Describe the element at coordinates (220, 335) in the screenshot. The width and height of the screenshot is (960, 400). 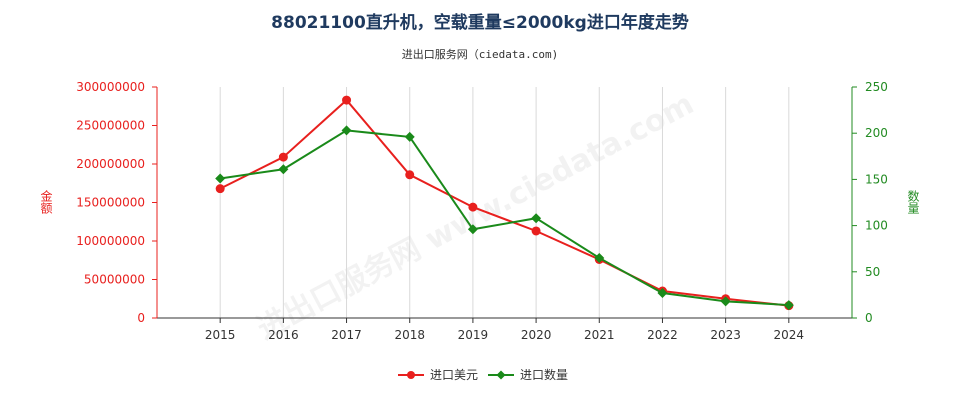
I see `x-axis-tick-label: 2015` at that location.